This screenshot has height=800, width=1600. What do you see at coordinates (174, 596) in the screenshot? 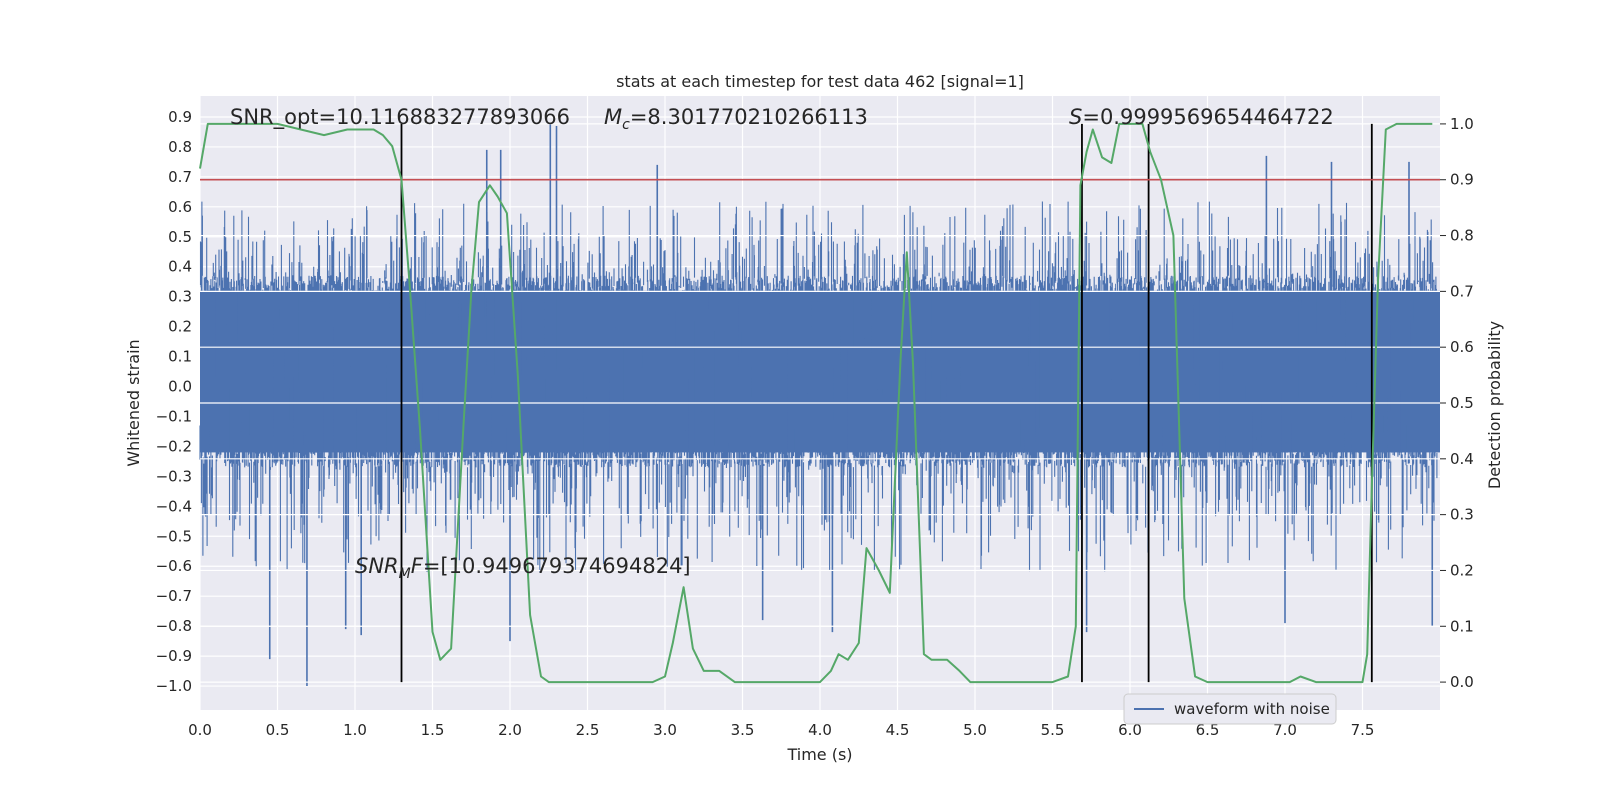
I see `y-tick-label: −0.7` at bounding box center [174, 596].